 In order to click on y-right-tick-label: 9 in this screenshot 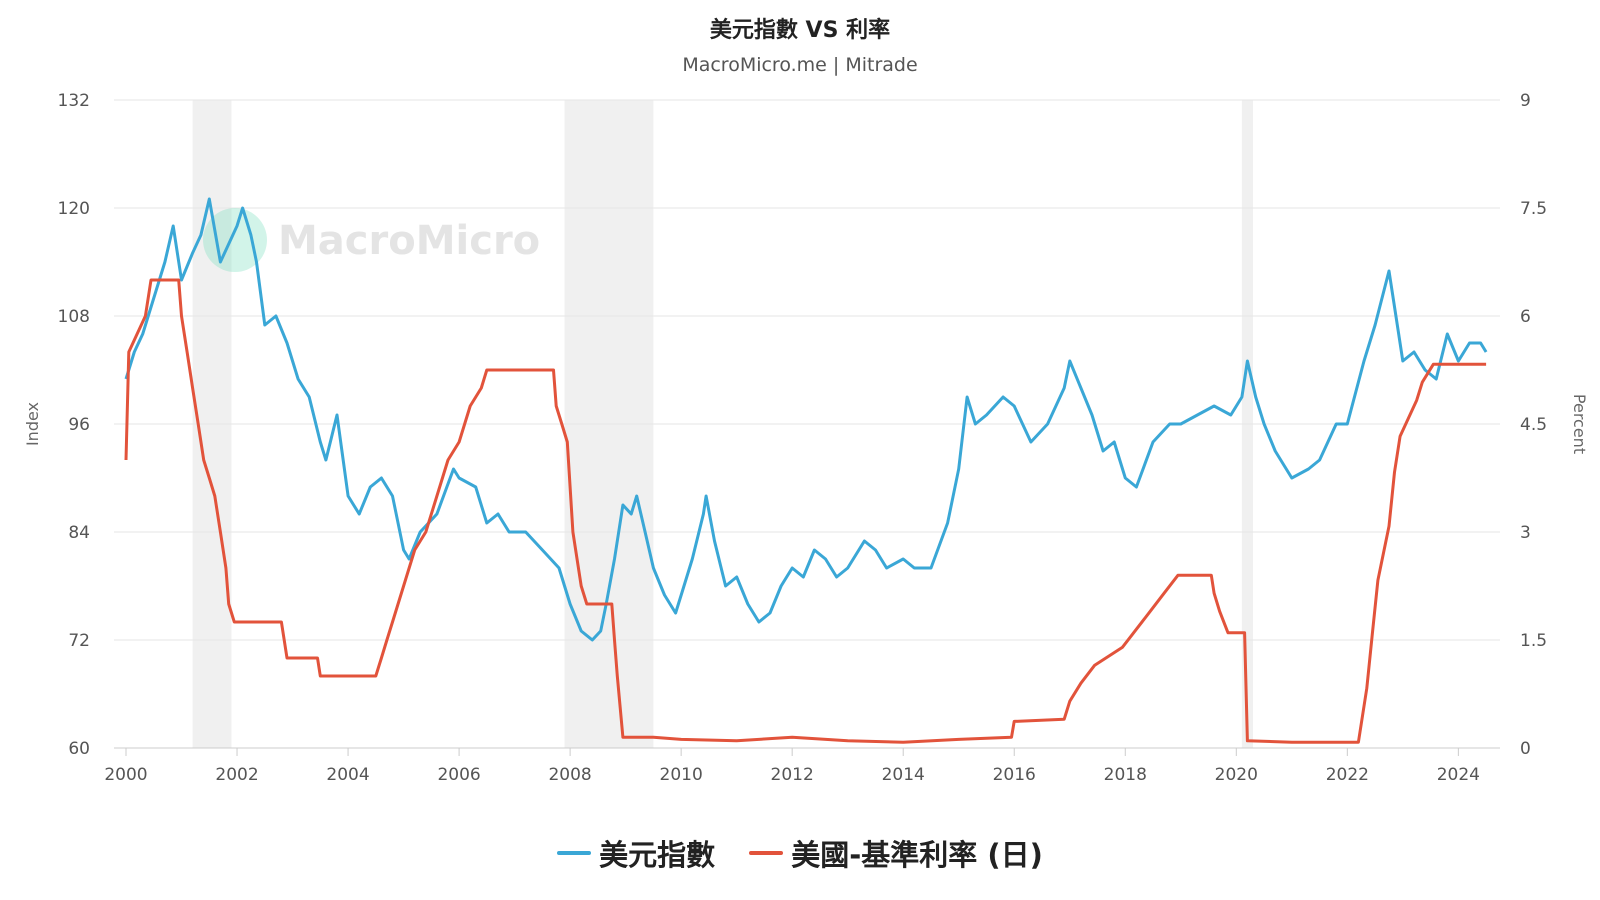, I will do `click(1525, 101)`.